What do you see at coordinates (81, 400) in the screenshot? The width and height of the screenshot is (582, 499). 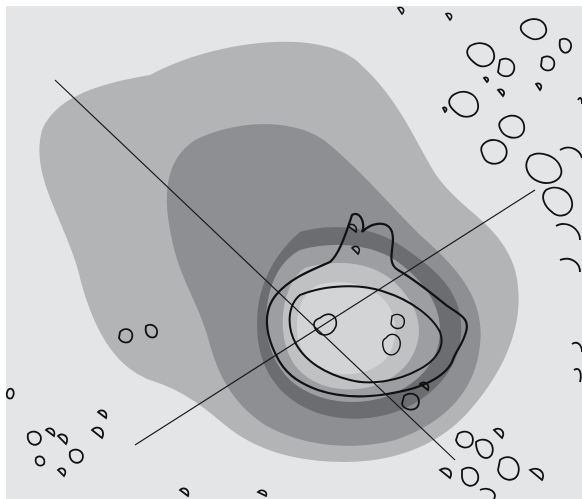 I see `scattered-contours-left` at bounding box center [81, 400].